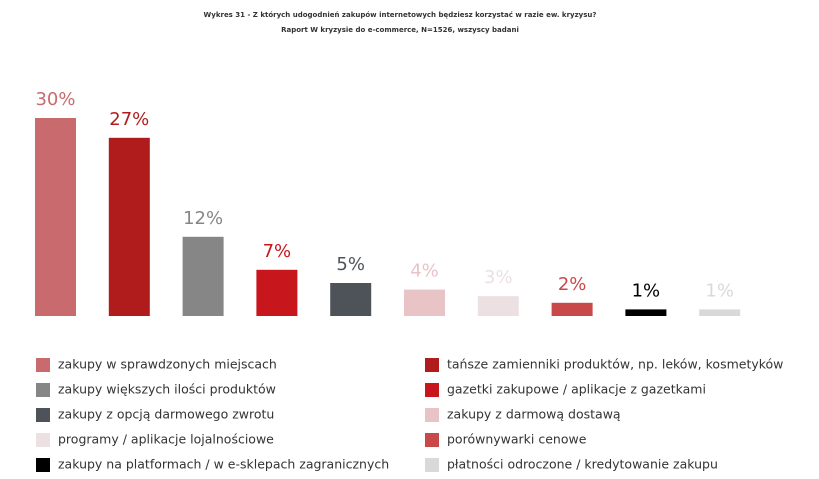  I want to click on value-label: 12%, so click(203, 218).